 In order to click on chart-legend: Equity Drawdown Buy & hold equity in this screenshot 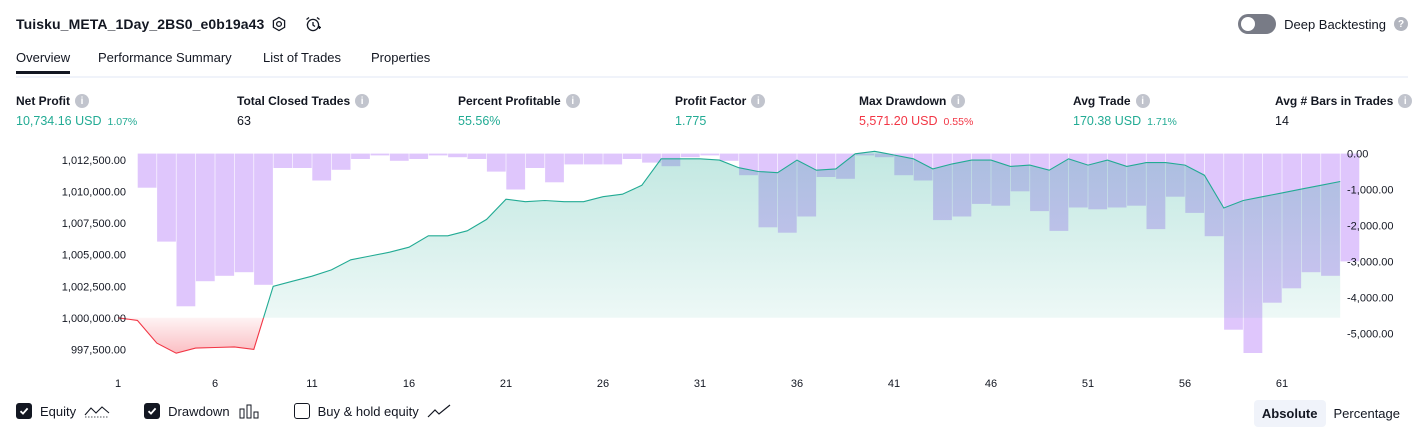, I will do `click(250, 411)`.